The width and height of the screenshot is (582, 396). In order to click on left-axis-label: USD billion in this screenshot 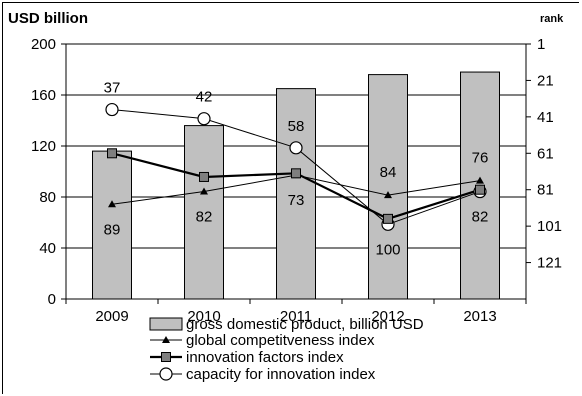, I will do `click(48, 18)`.